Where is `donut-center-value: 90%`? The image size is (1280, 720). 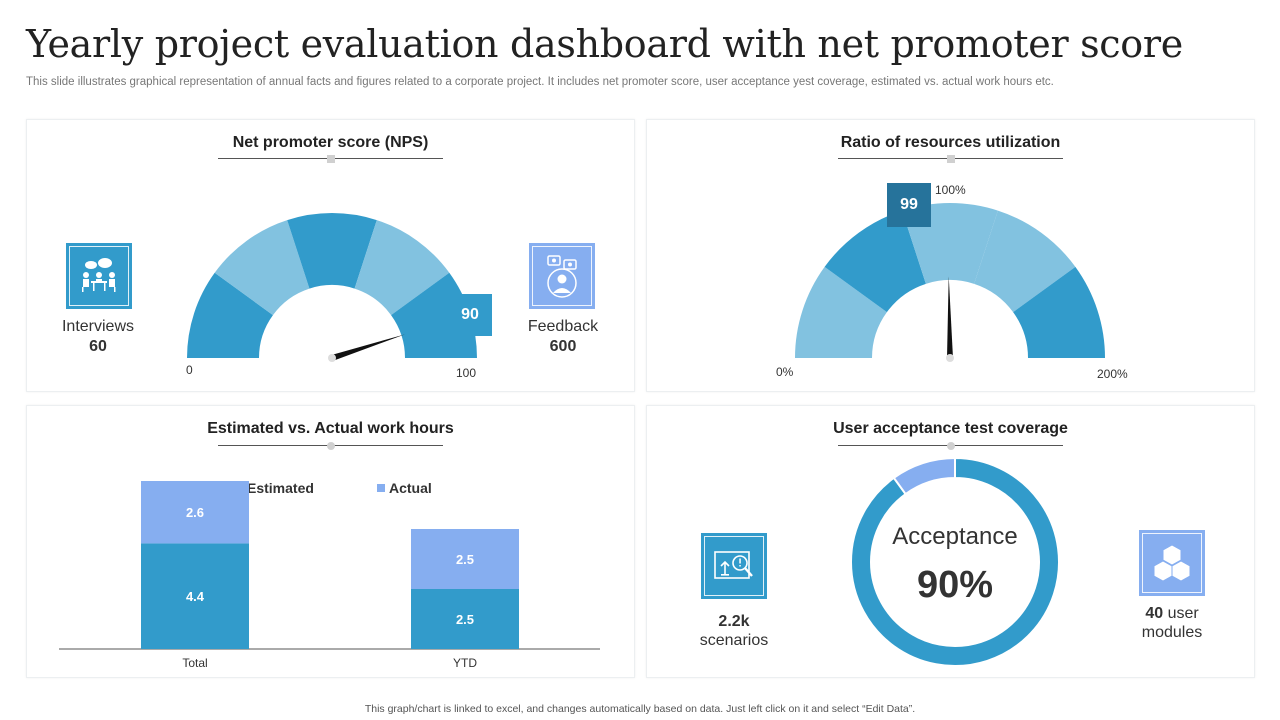
donut-center-value: 90% is located at coordinates (955, 585).